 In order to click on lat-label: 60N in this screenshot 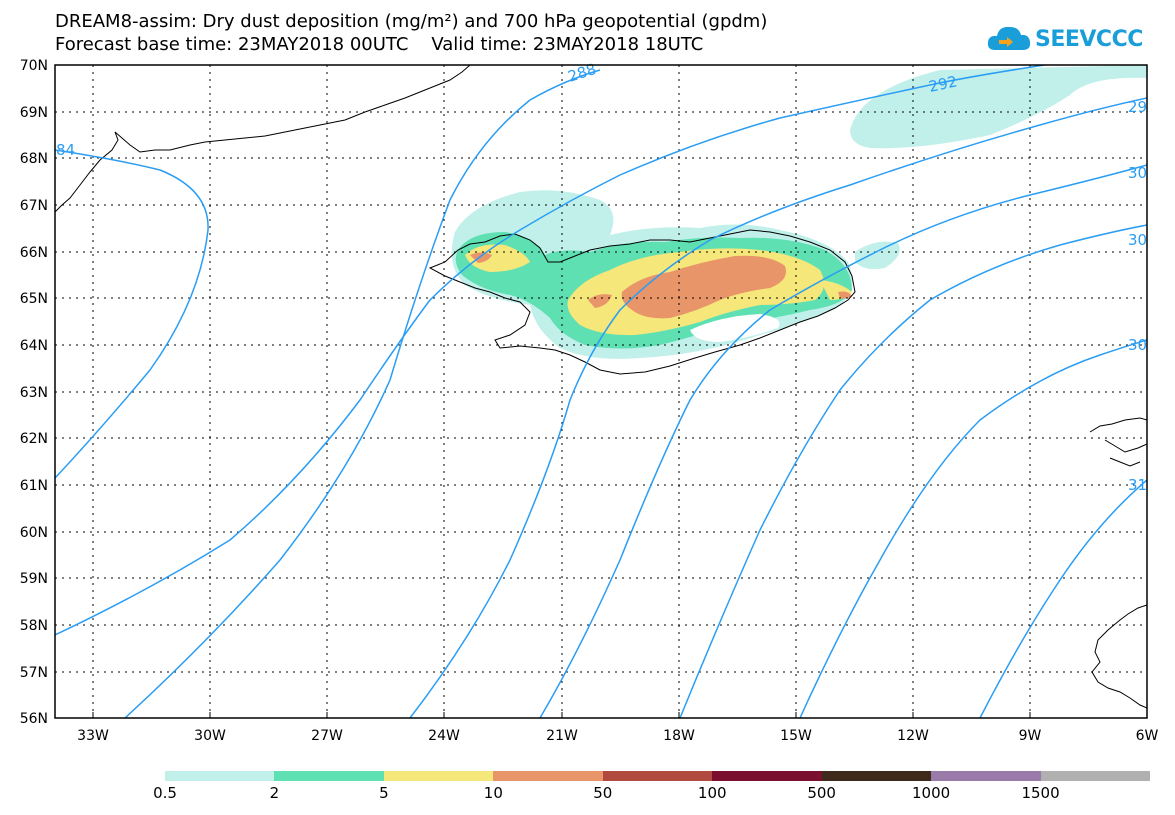, I will do `click(34, 533)`.